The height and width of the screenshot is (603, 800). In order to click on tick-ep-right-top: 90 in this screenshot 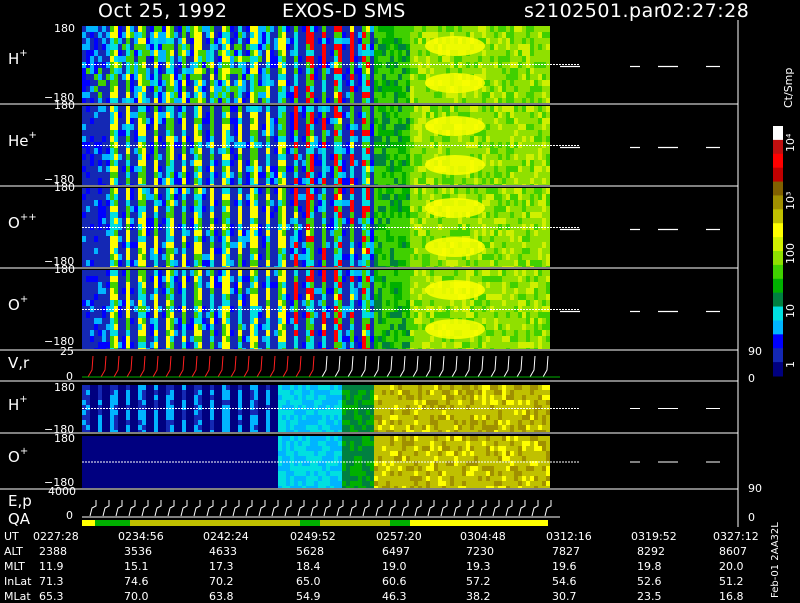, I will do `click(755, 488)`.